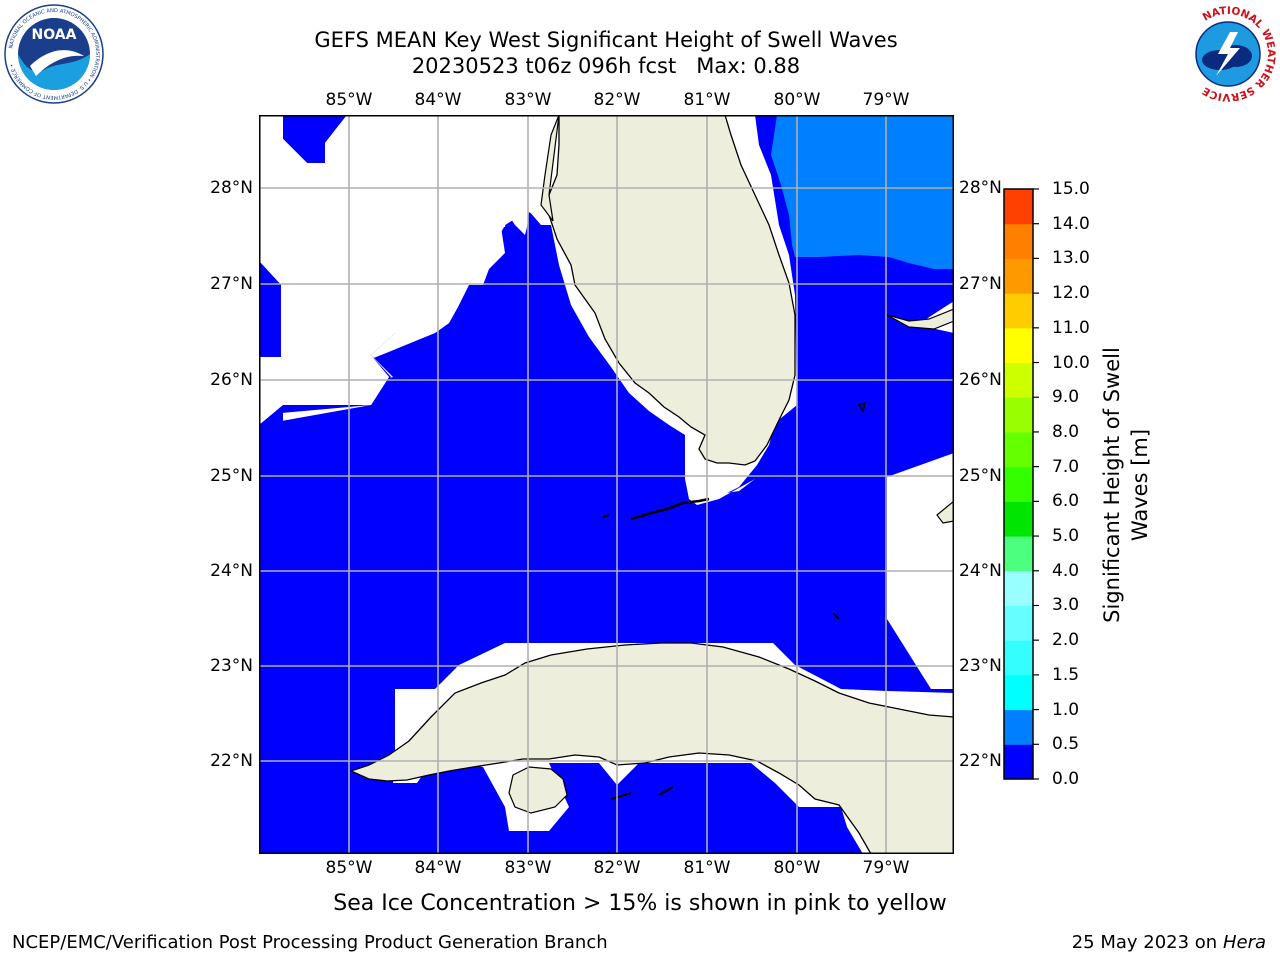  I want to click on colorbar-tick-label: 0.0, so click(1066, 779).